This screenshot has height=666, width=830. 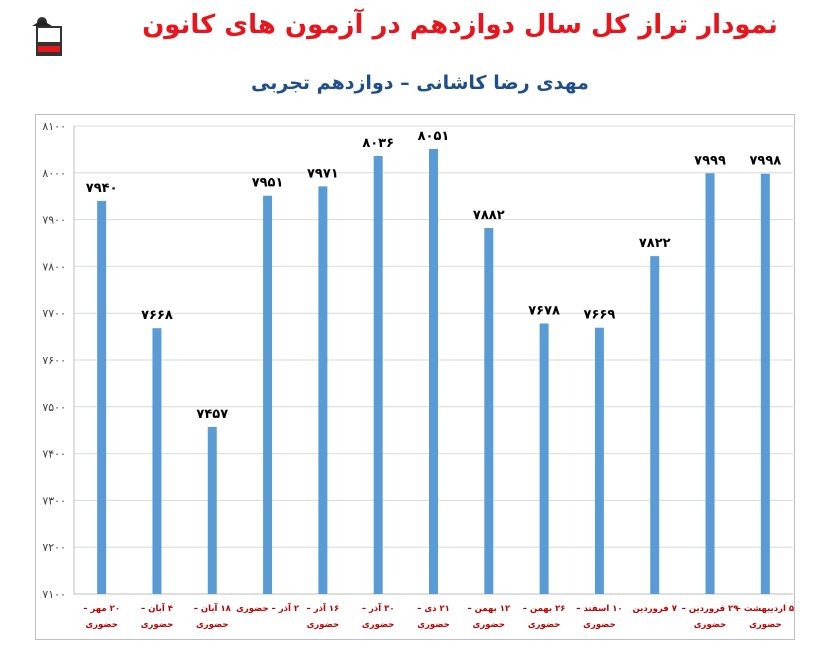 I want to click on y-tick-label: ۷۵۰۰, so click(x=54, y=407).